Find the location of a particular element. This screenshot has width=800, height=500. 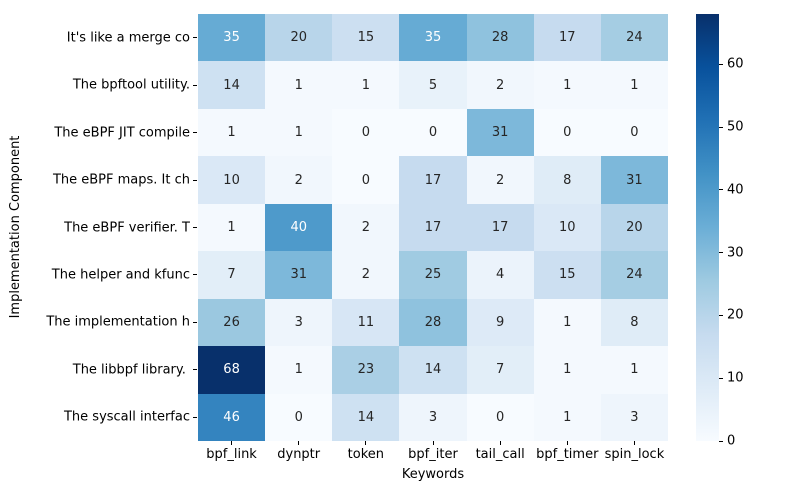

x-tick-label: spin_lock is located at coordinates (634, 454).